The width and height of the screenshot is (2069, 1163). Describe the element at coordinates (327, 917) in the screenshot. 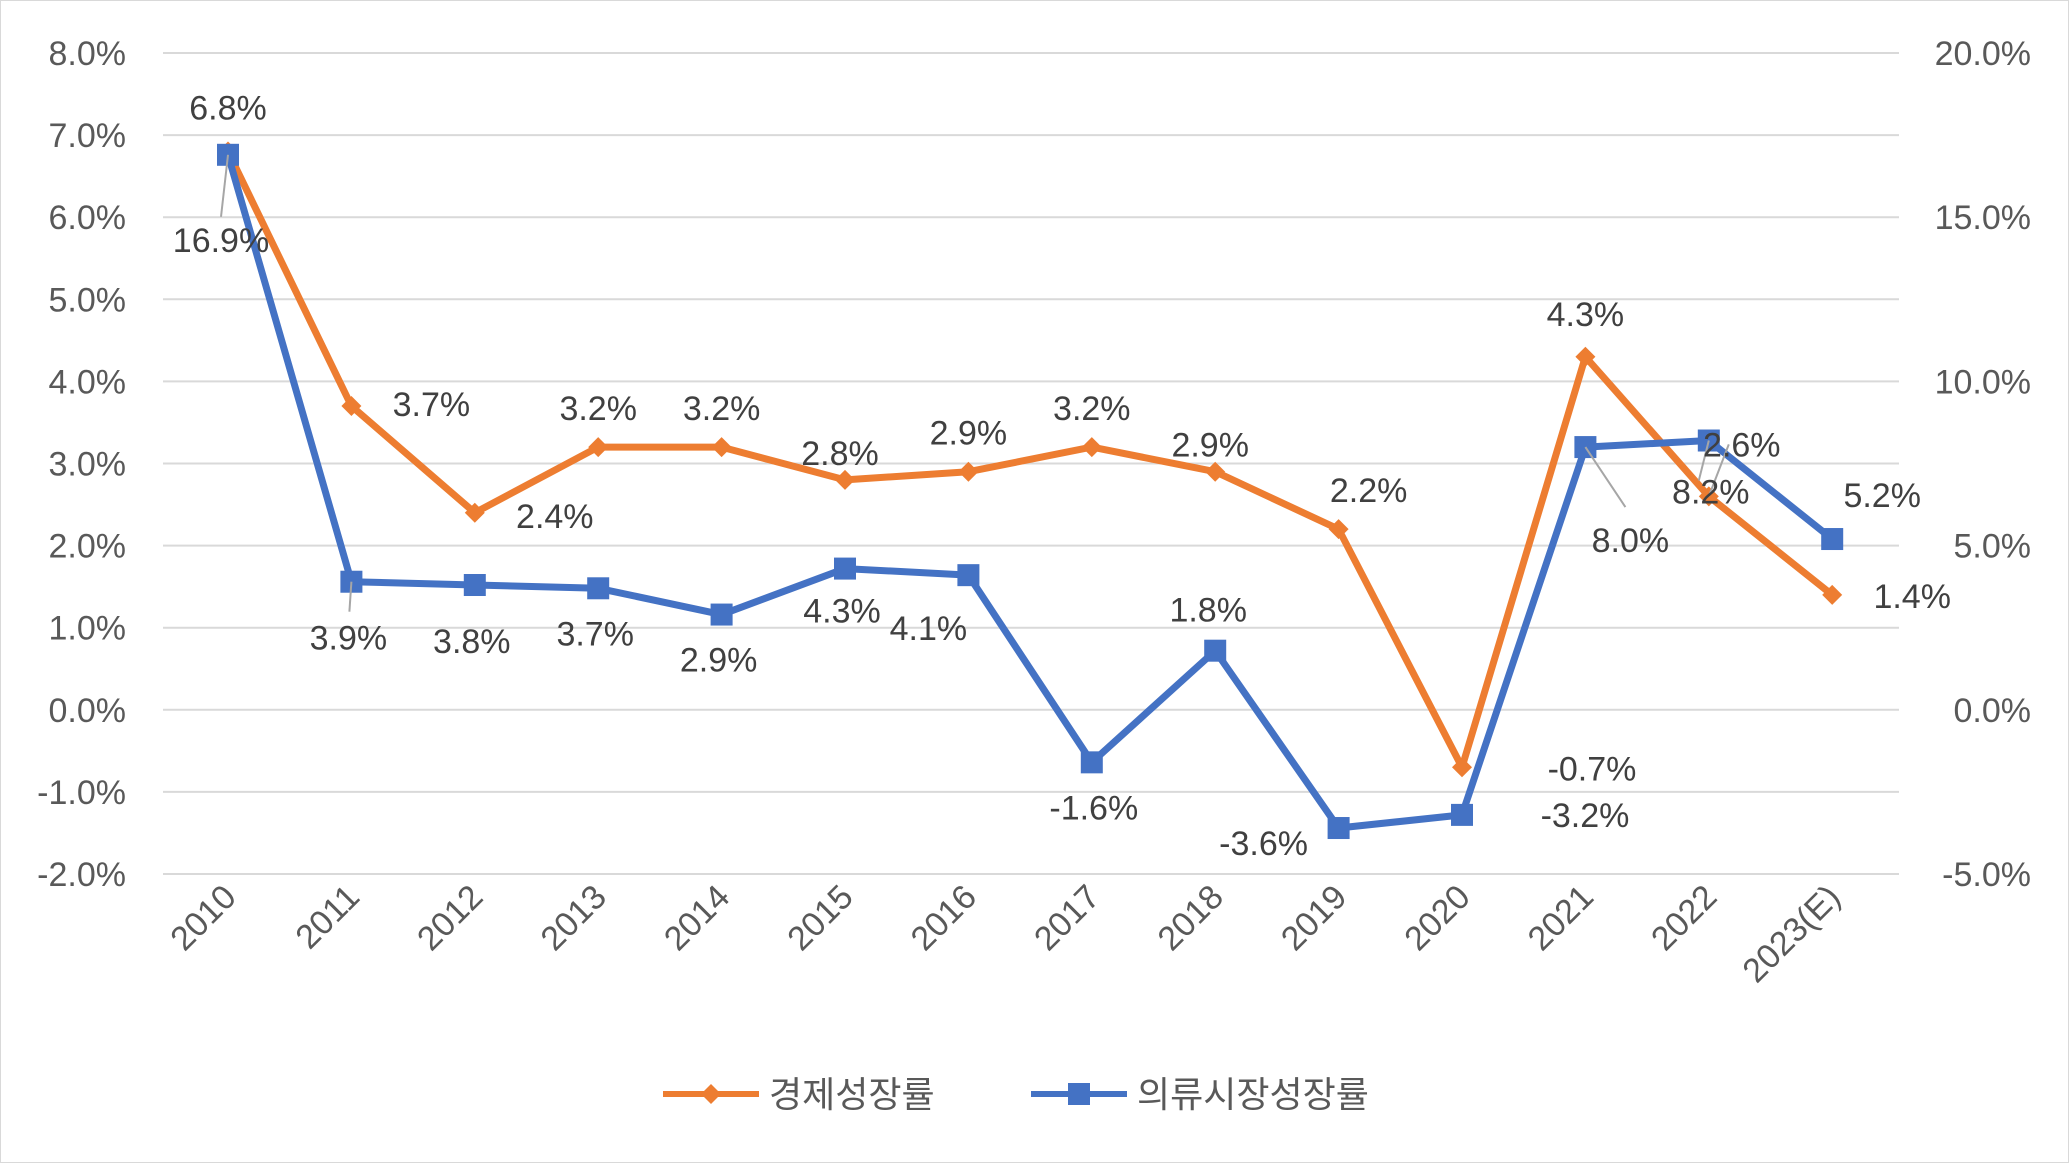

I see `x-tick-label: 2011` at that location.